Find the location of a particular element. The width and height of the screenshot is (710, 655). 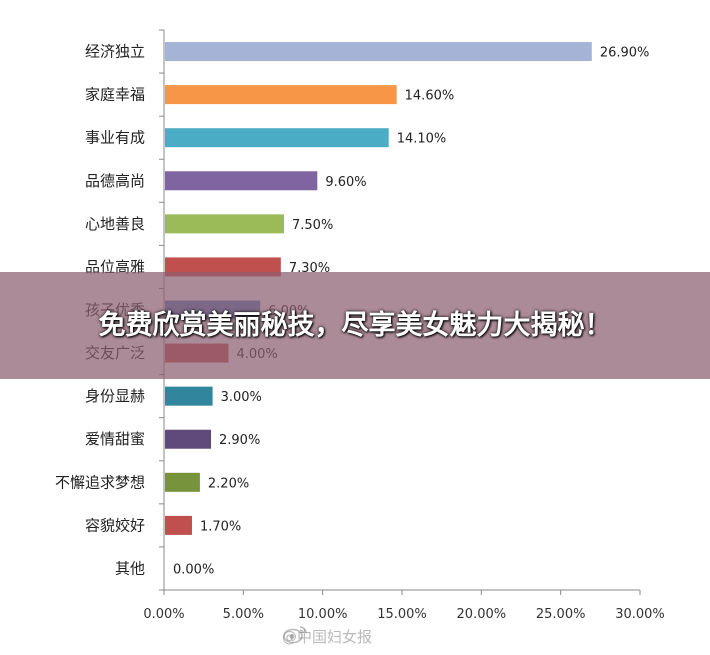

x-tick-label: 25.00% is located at coordinates (561, 614).